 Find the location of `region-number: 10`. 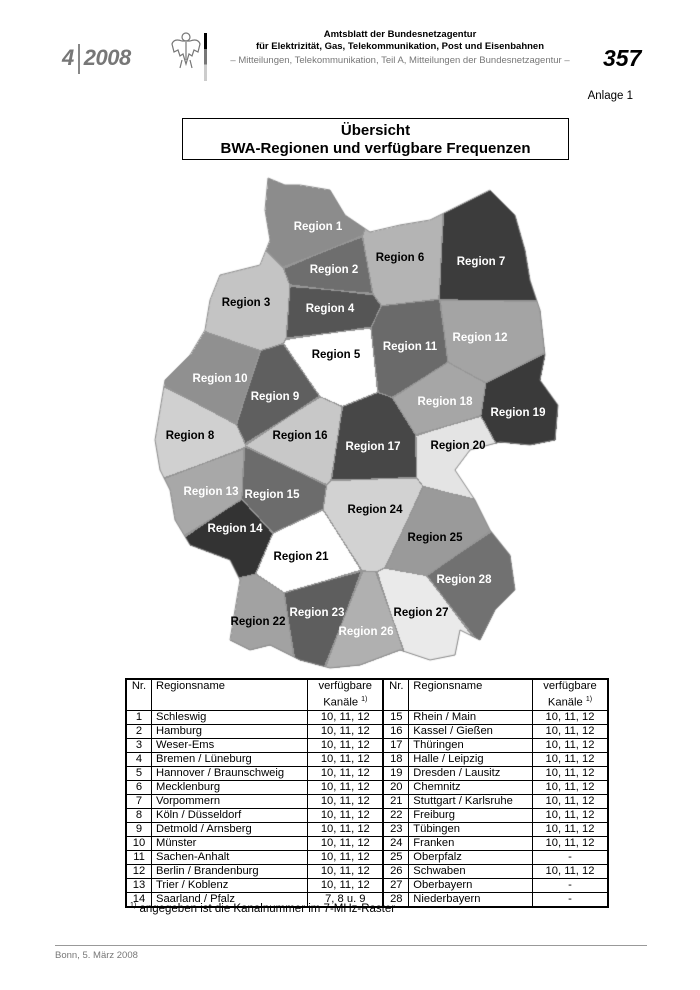

region-number: 10 is located at coordinates (138, 843).